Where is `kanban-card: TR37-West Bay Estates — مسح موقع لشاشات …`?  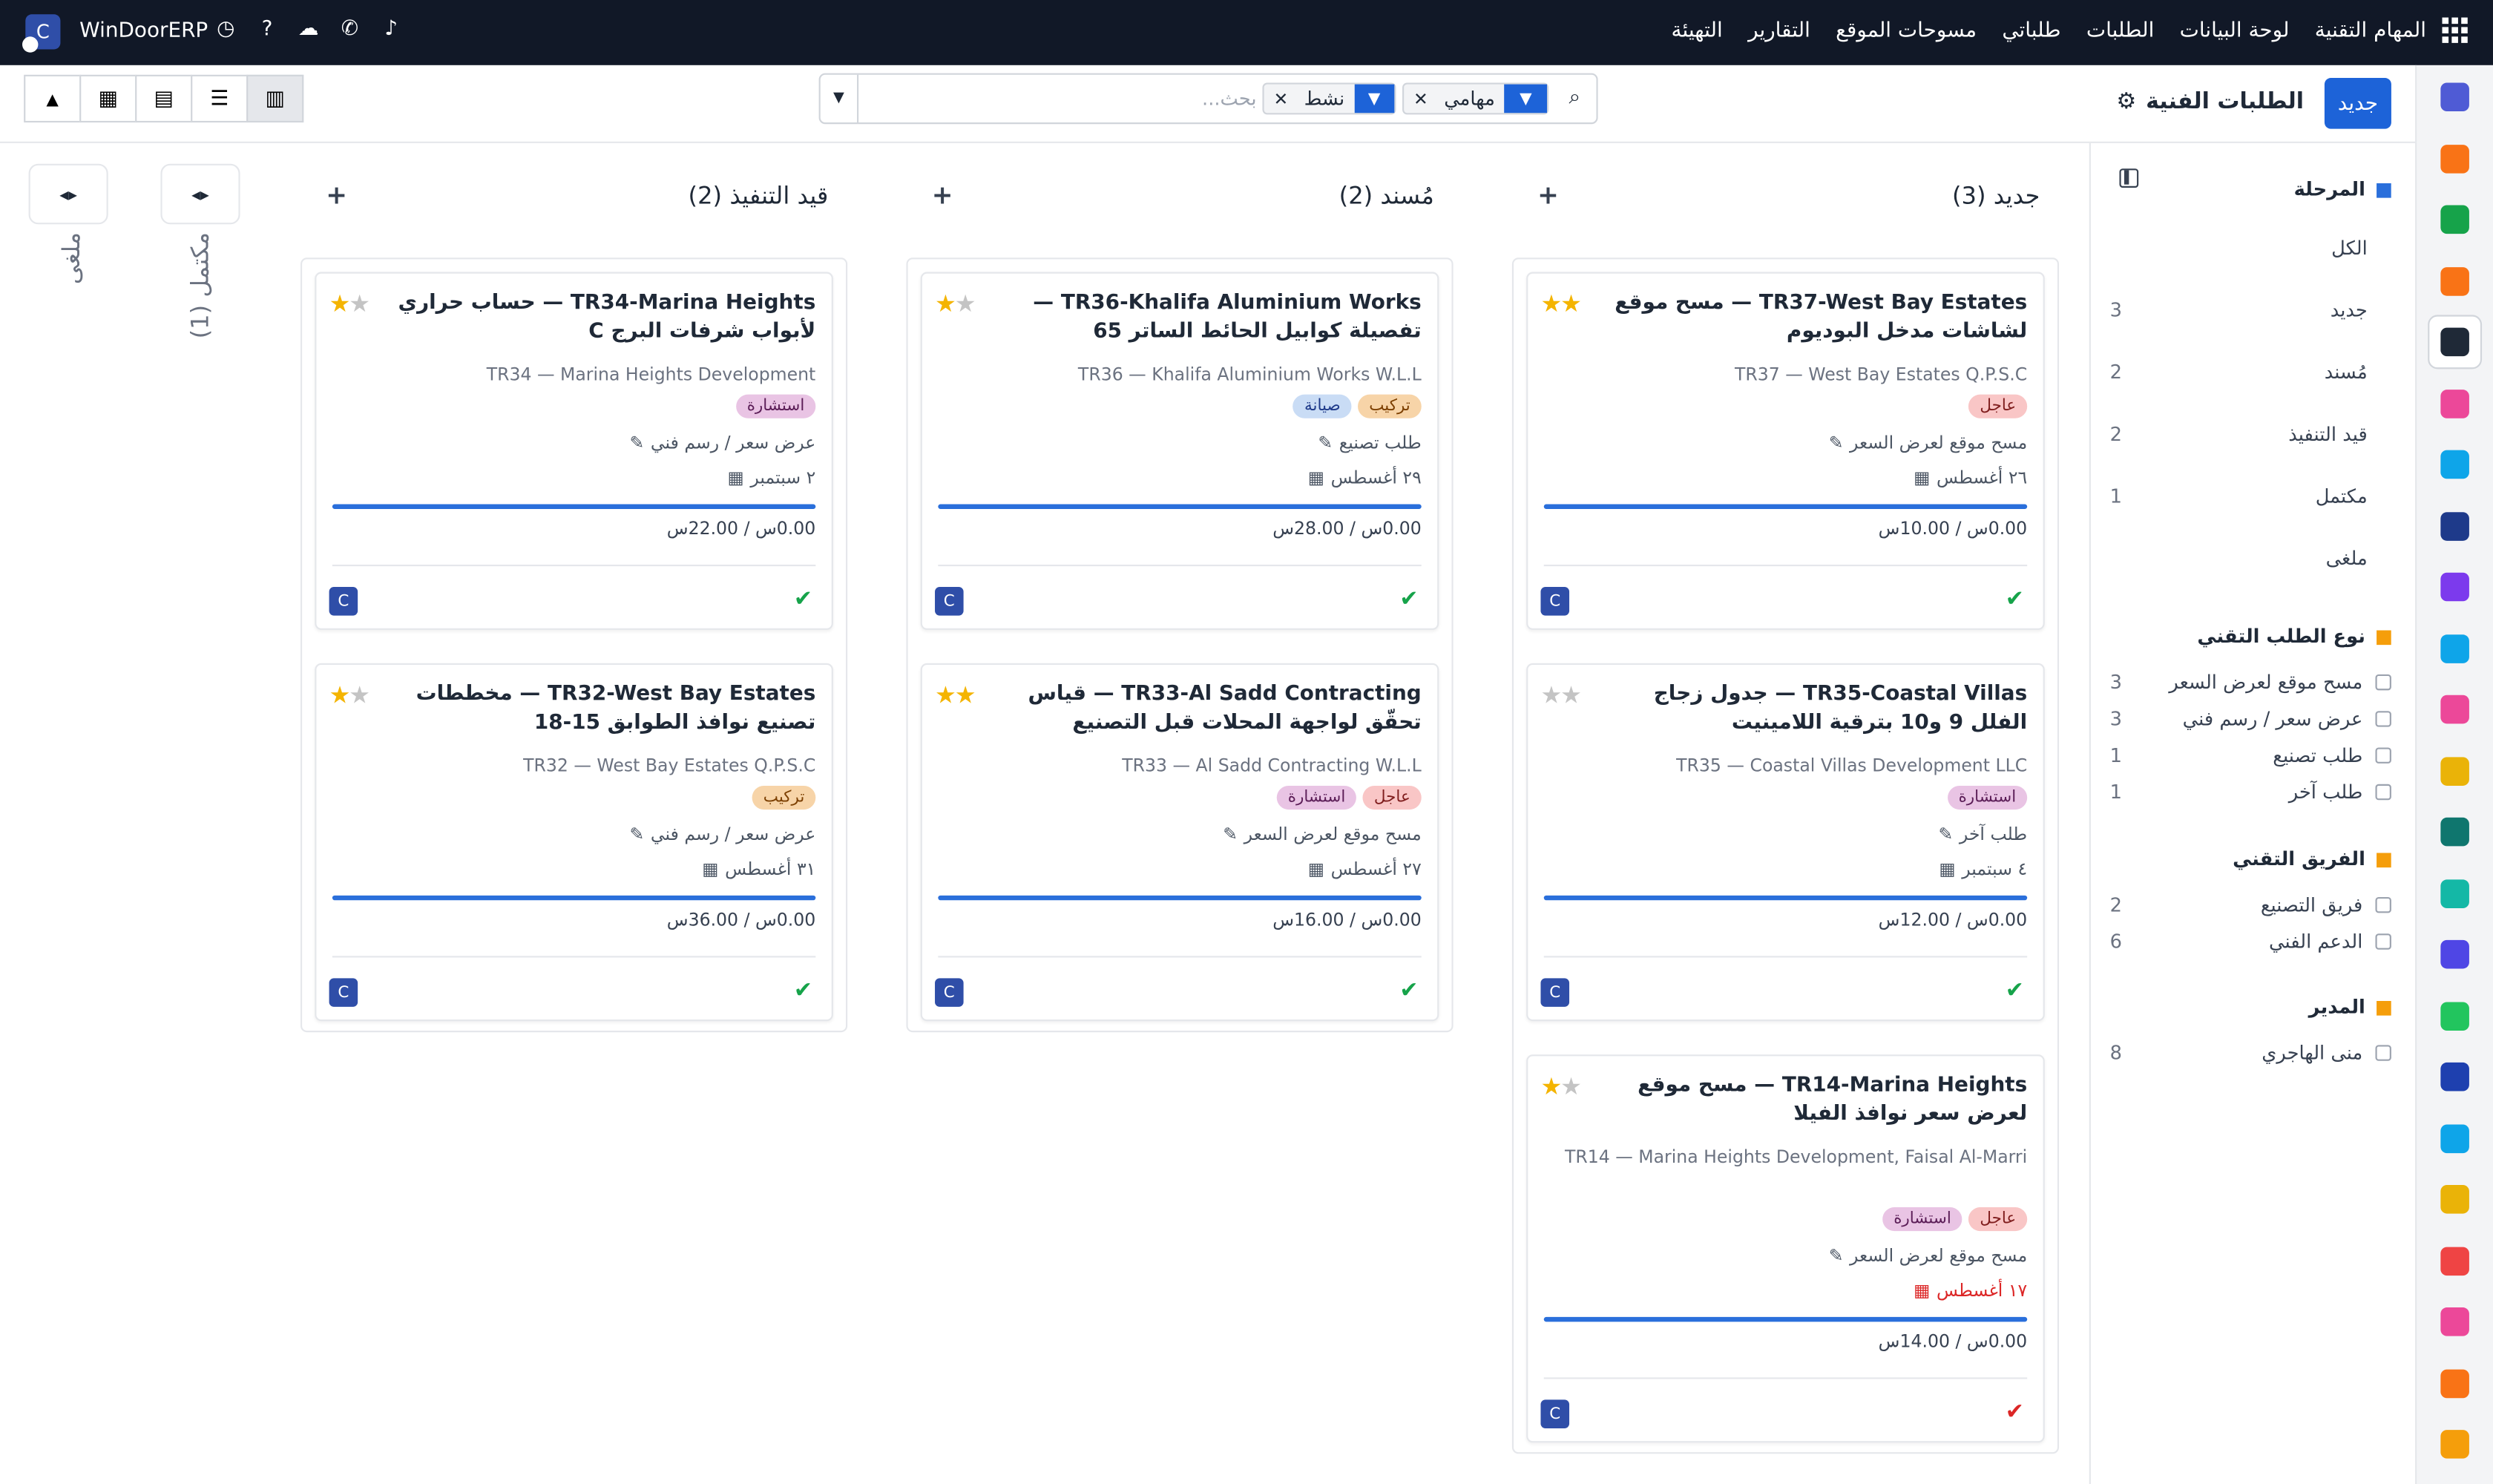 kanban-card: TR37-West Bay Estates — مسح موقع لشاشات … is located at coordinates (1785, 451).